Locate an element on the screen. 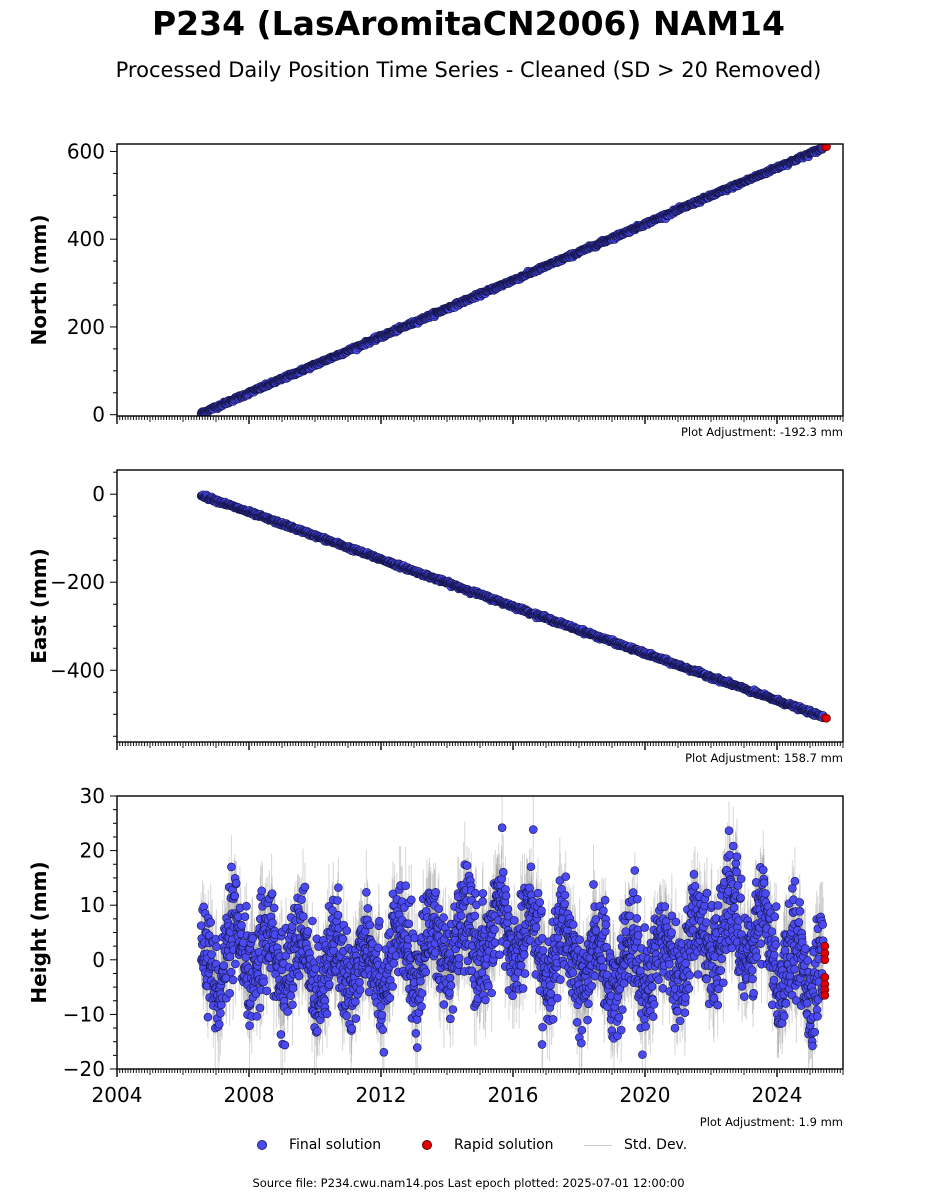  y-tick-label: −400 is located at coordinates (77, 670).